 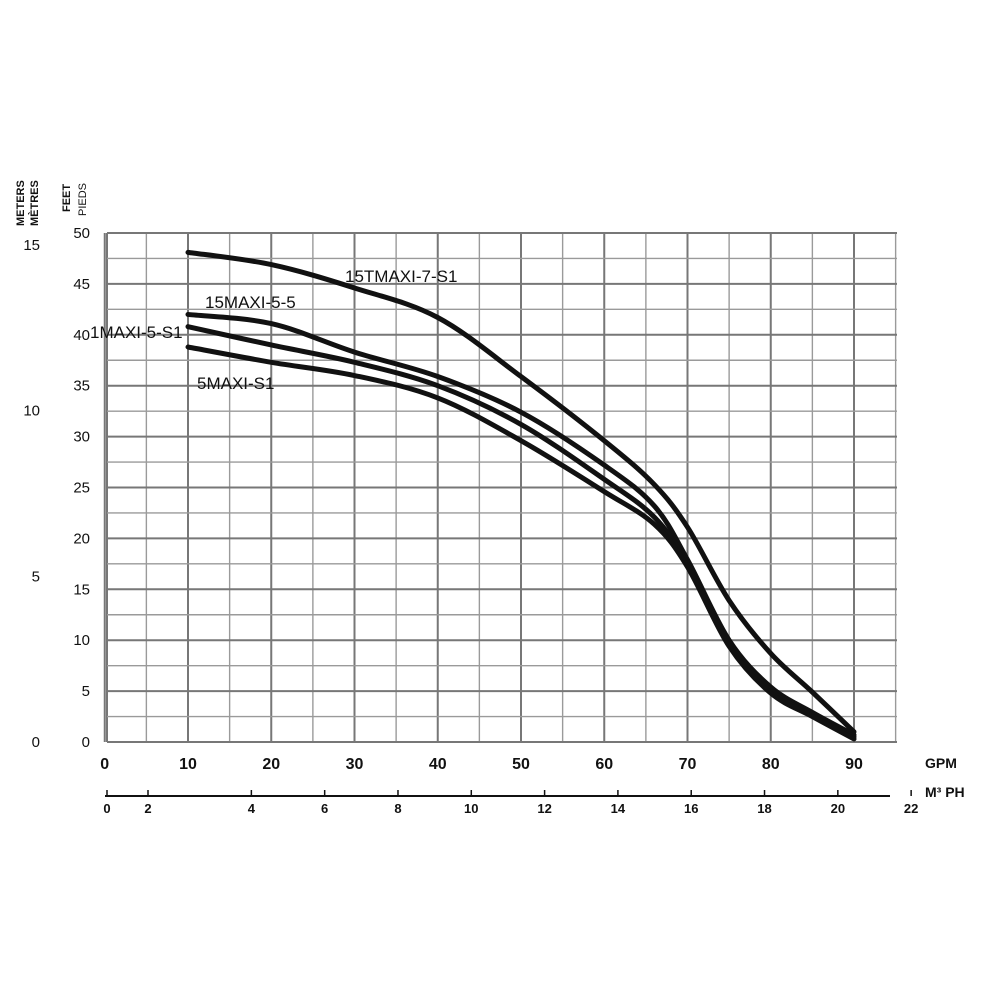 What do you see at coordinates (31, 411) in the screenshot?
I see `y-tick-meters: 10` at bounding box center [31, 411].